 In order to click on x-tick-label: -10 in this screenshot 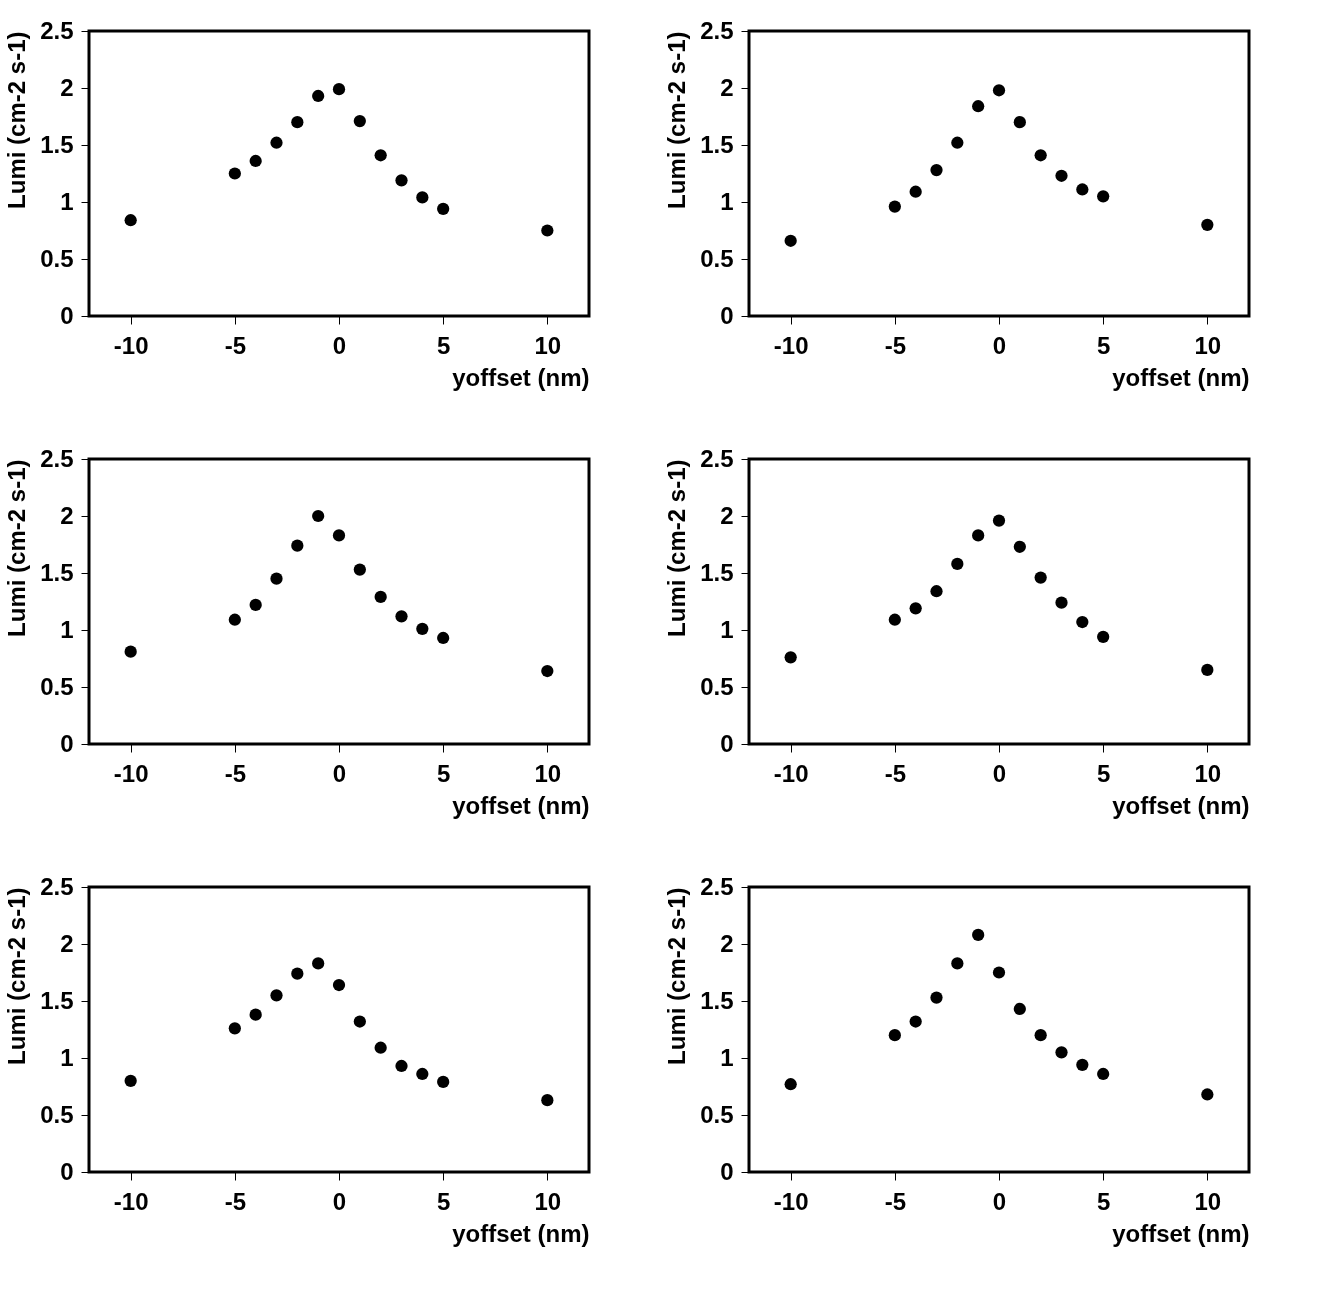, I will do `click(131, 345)`.